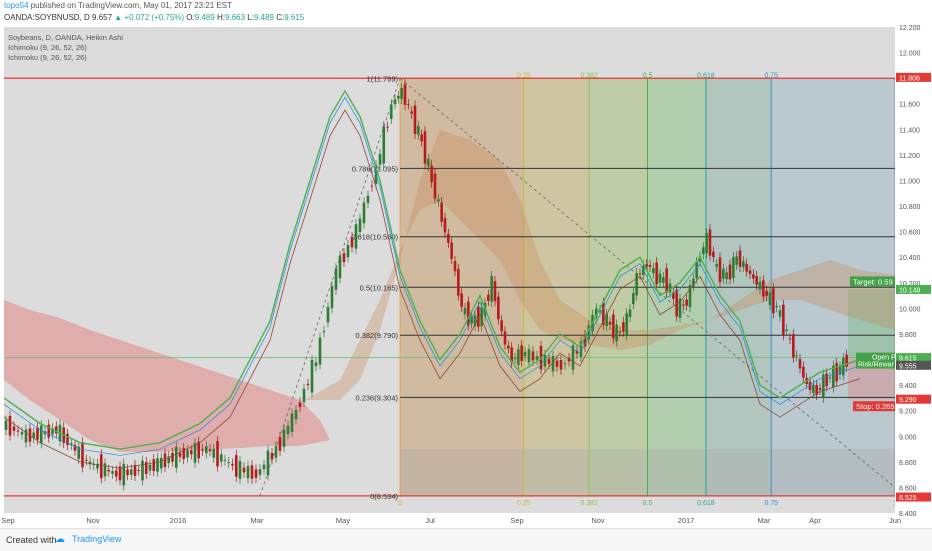 The image size is (932, 551). I want to click on time-tick-label: 2016, so click(178, 520).